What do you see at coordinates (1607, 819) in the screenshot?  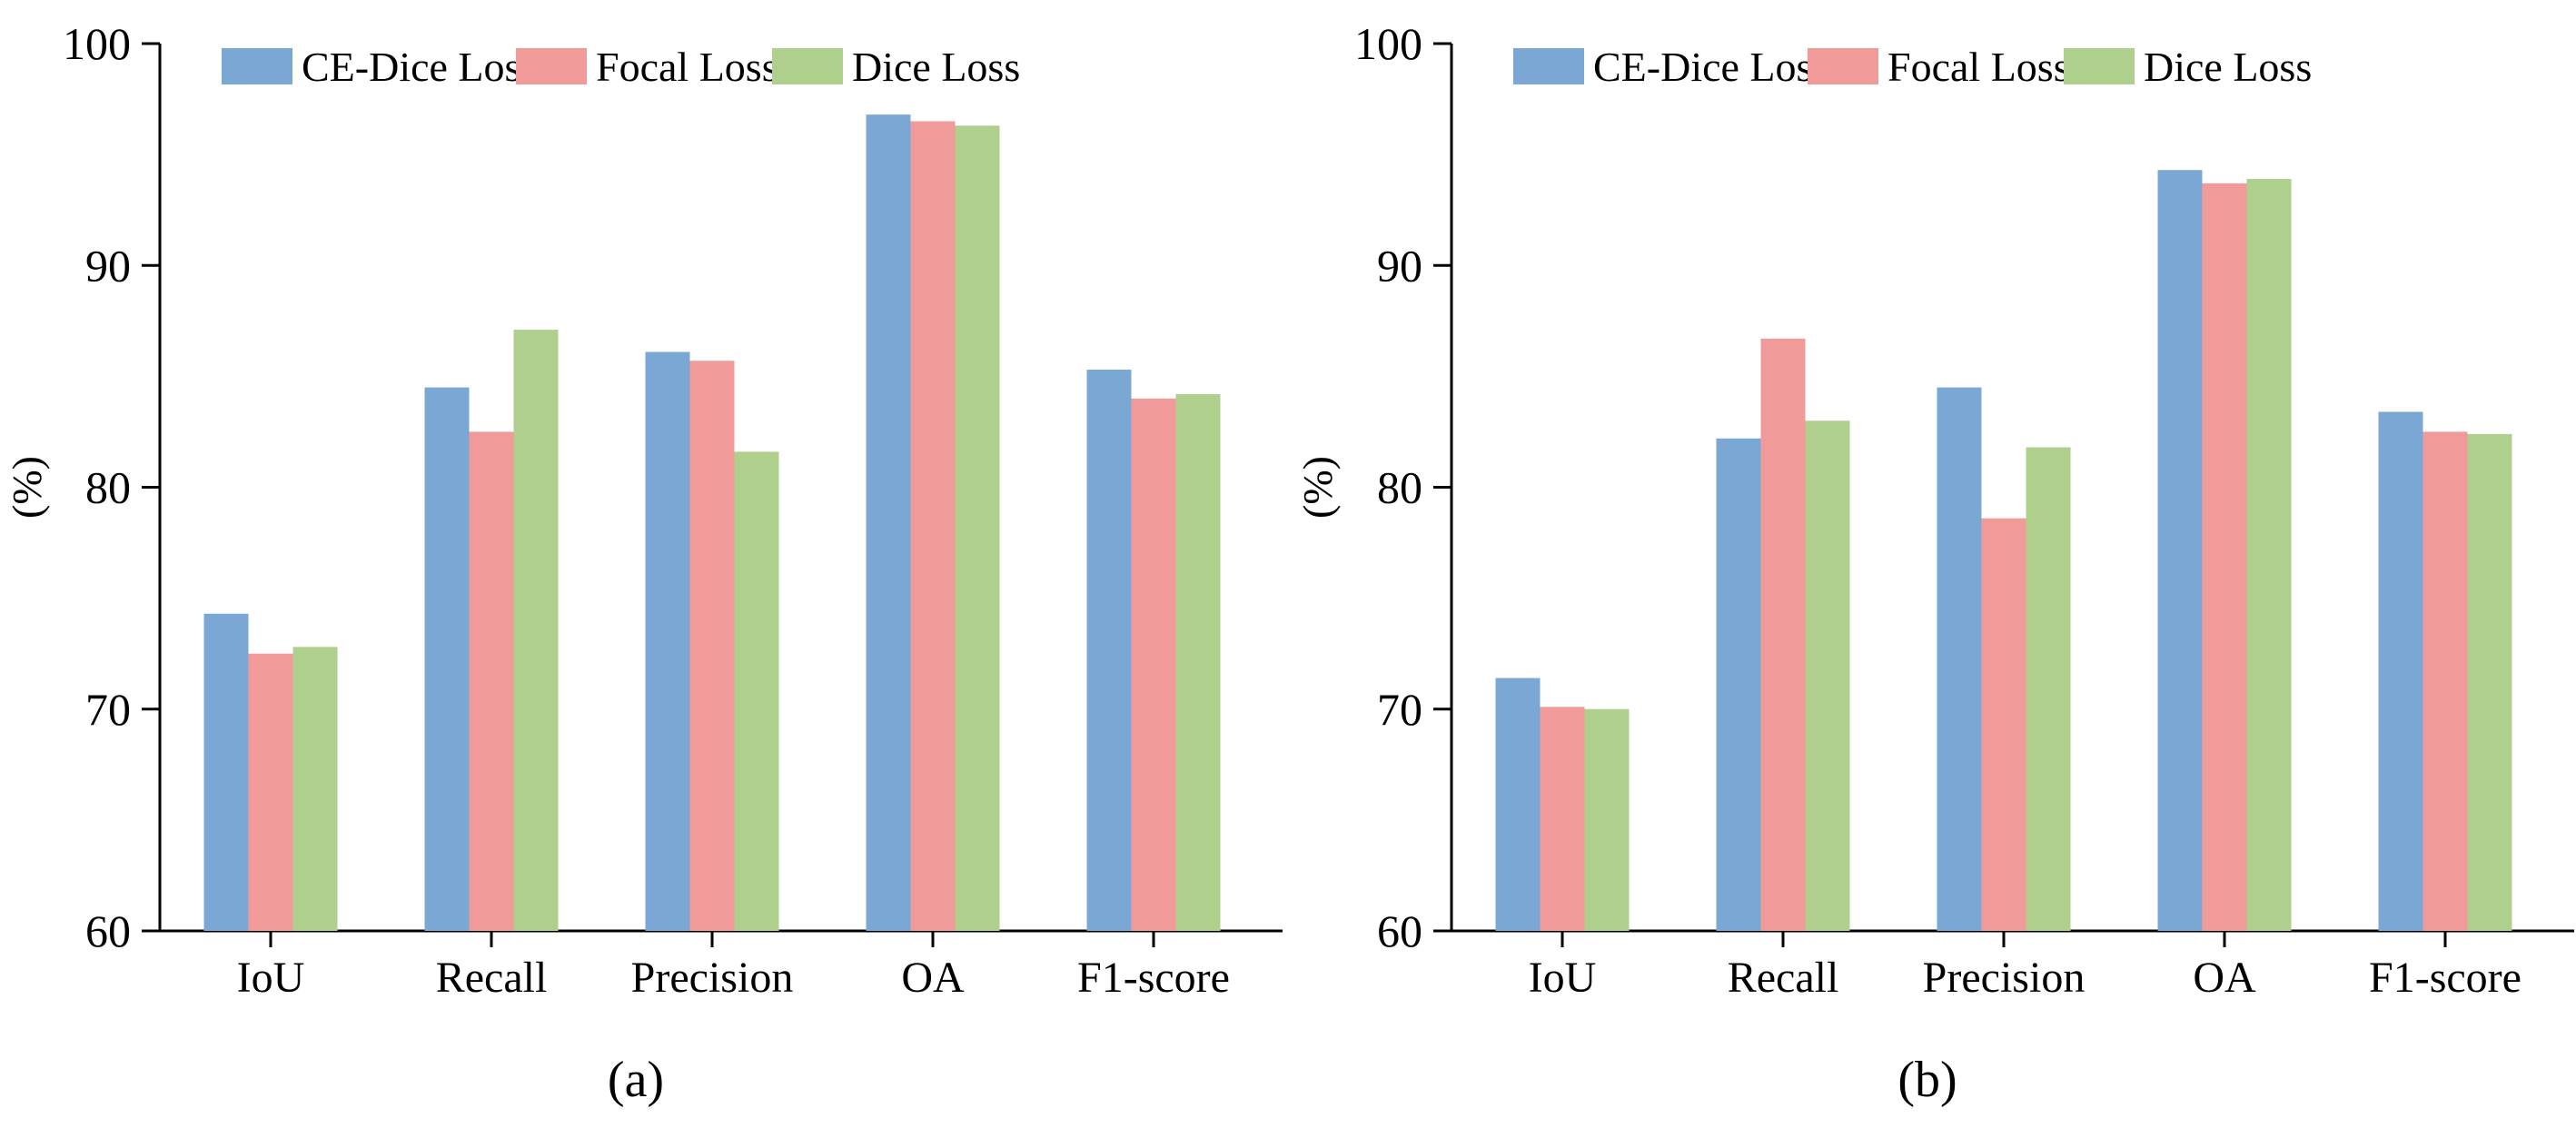 I see `bar-b-dice-loss-iou` at bounding box center [1607, 819].